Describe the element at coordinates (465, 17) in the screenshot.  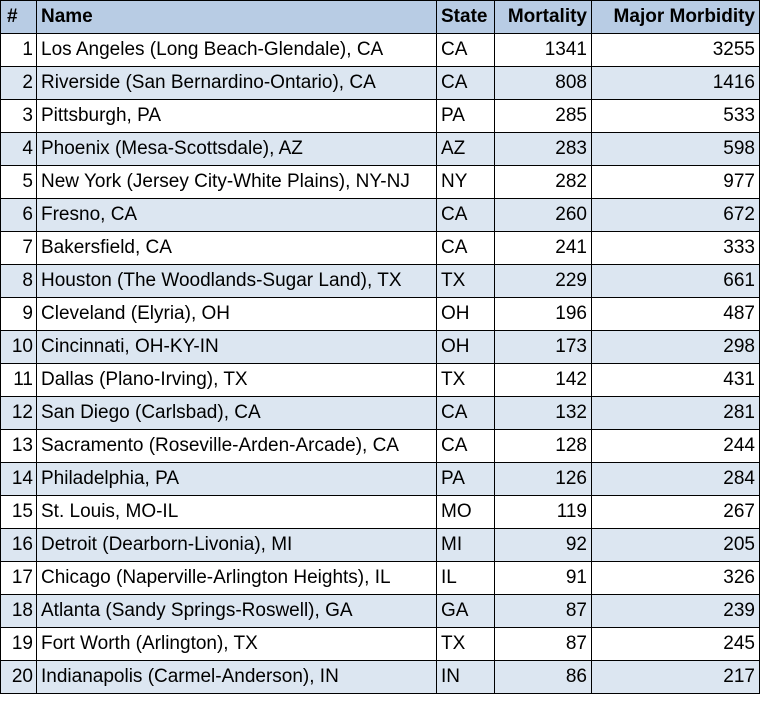
I see `header-state: State` at that location.